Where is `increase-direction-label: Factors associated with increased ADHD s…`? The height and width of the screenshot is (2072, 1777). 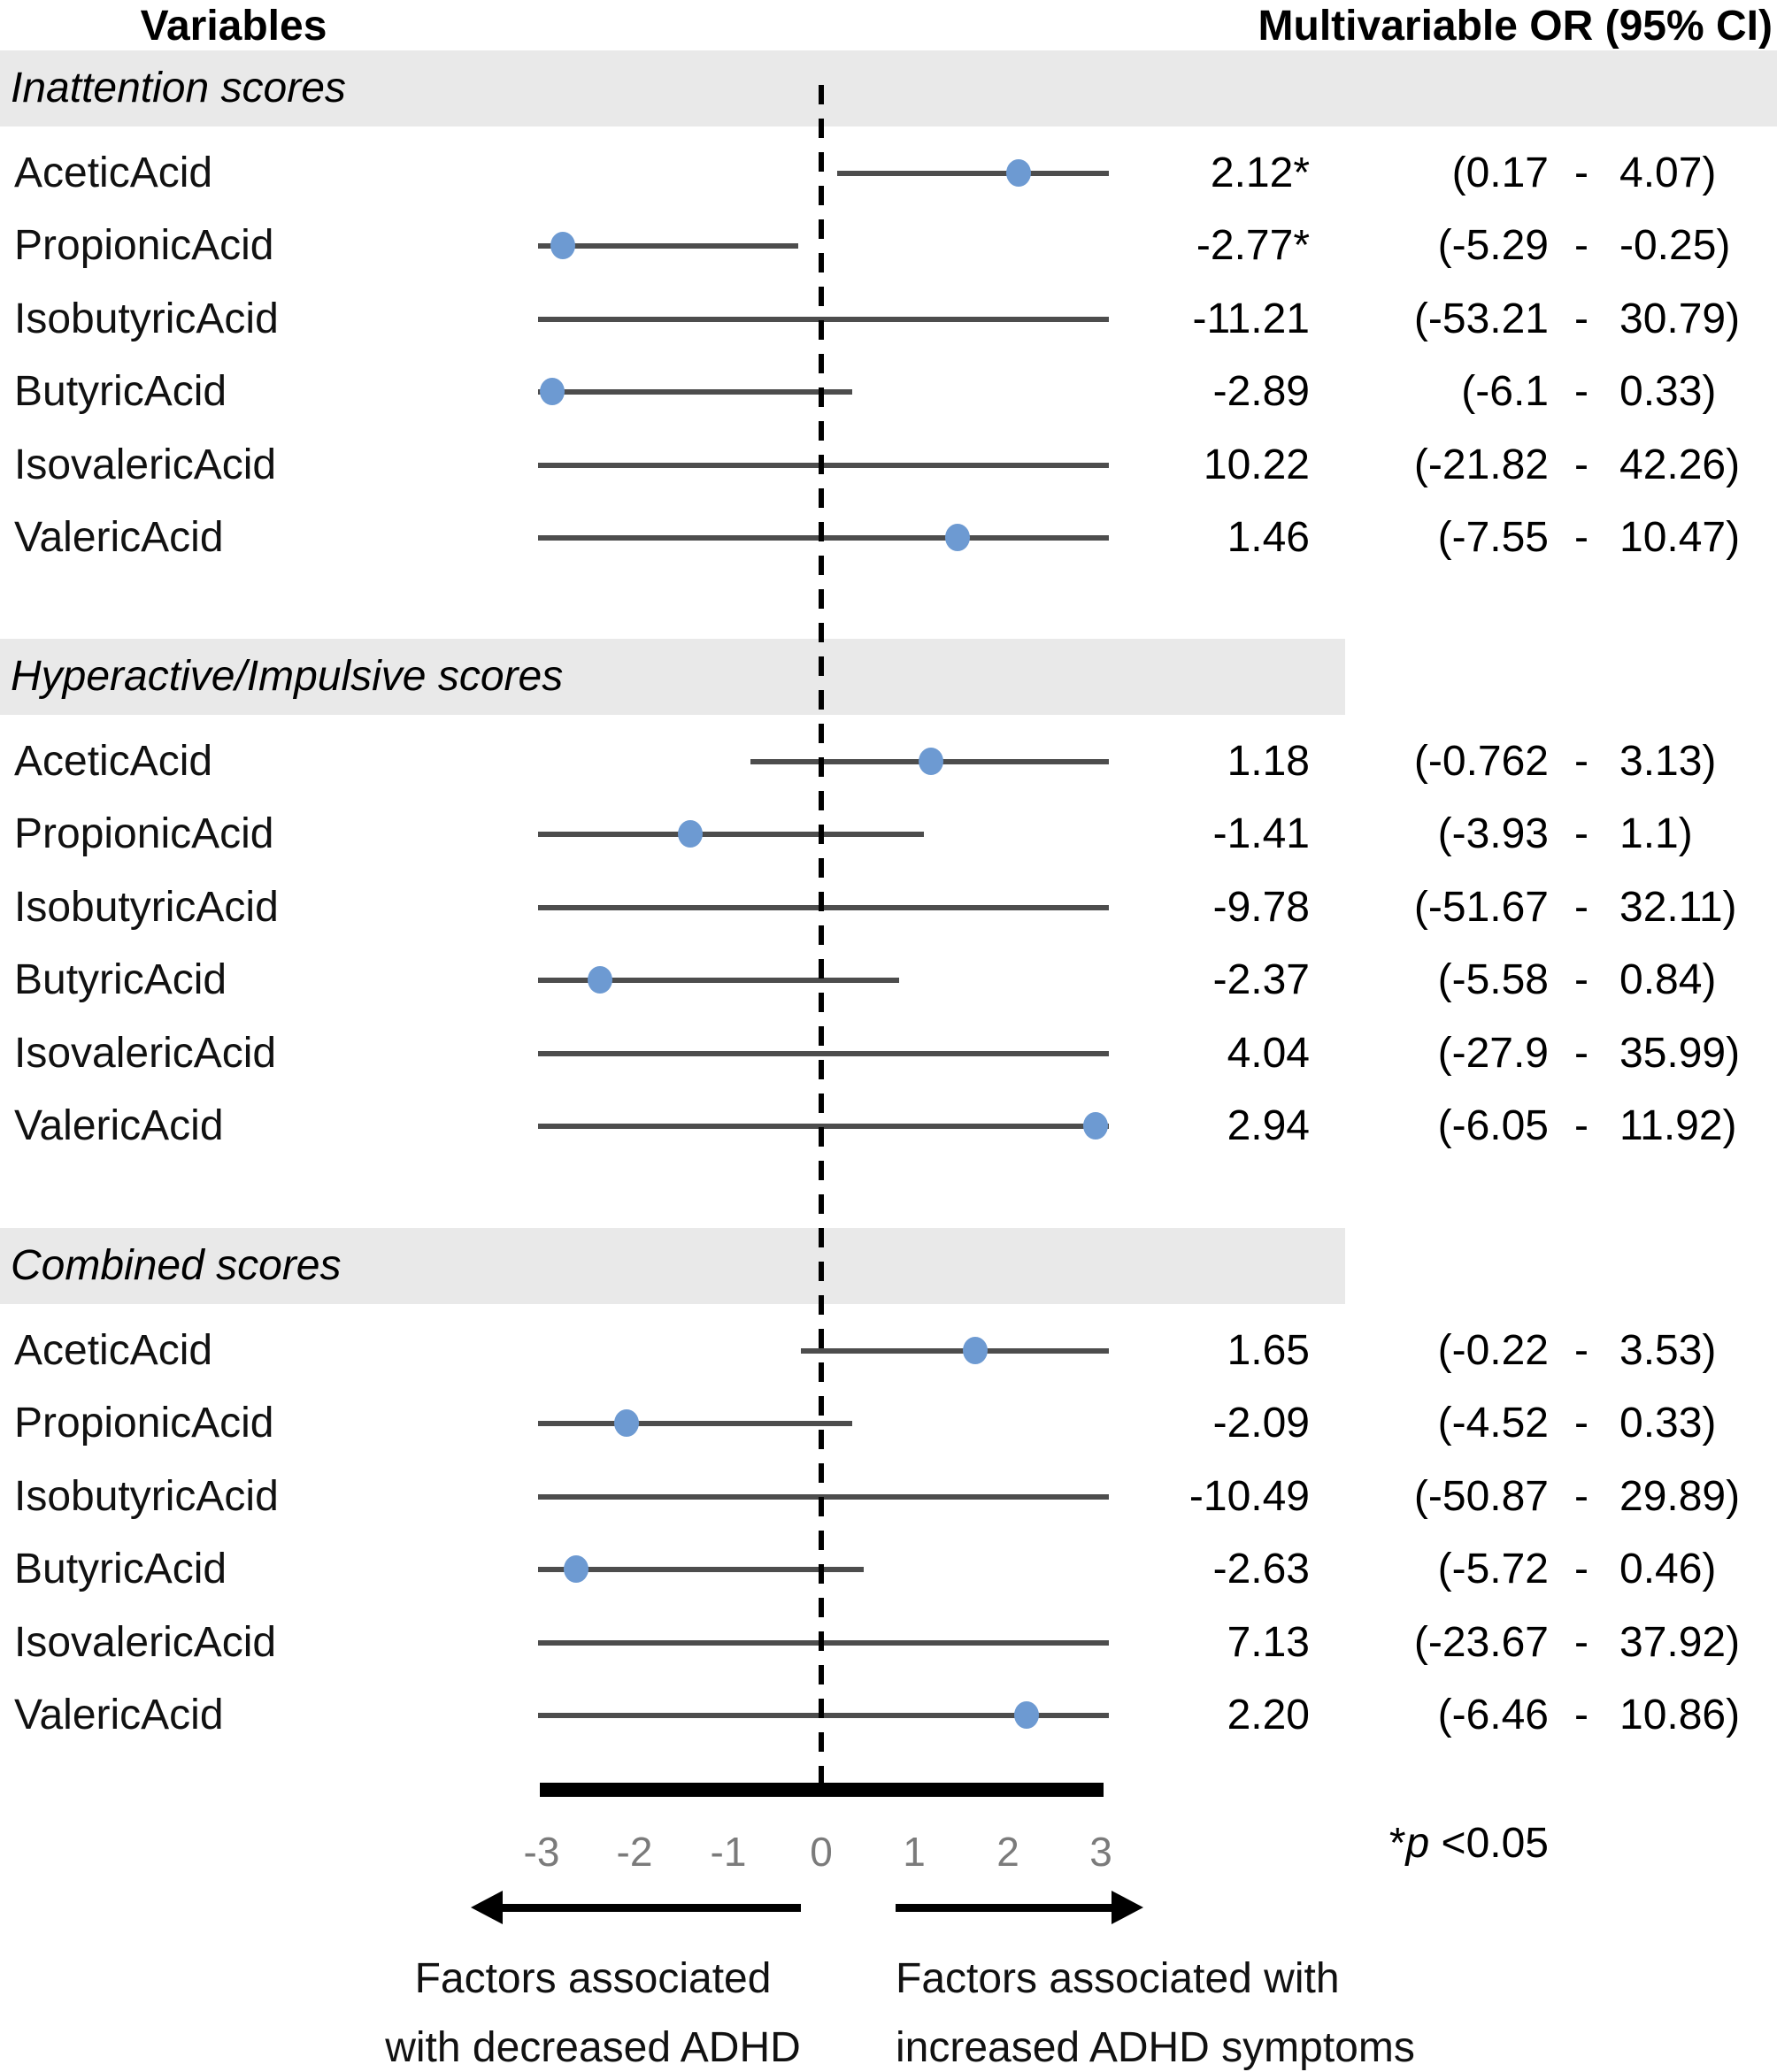 increase-direction-label: Factors associated with increased ADHD s… is located at coordinates (1155, 2008).